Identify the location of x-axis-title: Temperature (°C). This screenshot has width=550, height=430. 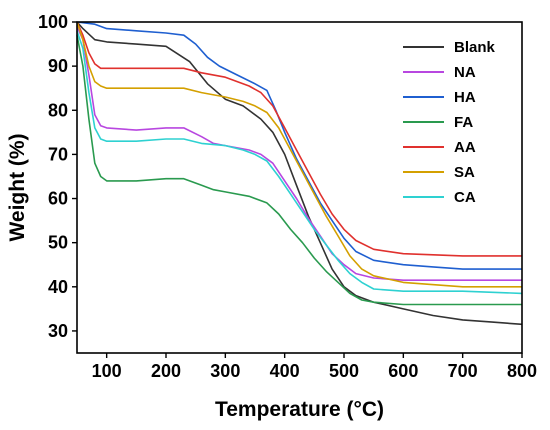
(299, 409).